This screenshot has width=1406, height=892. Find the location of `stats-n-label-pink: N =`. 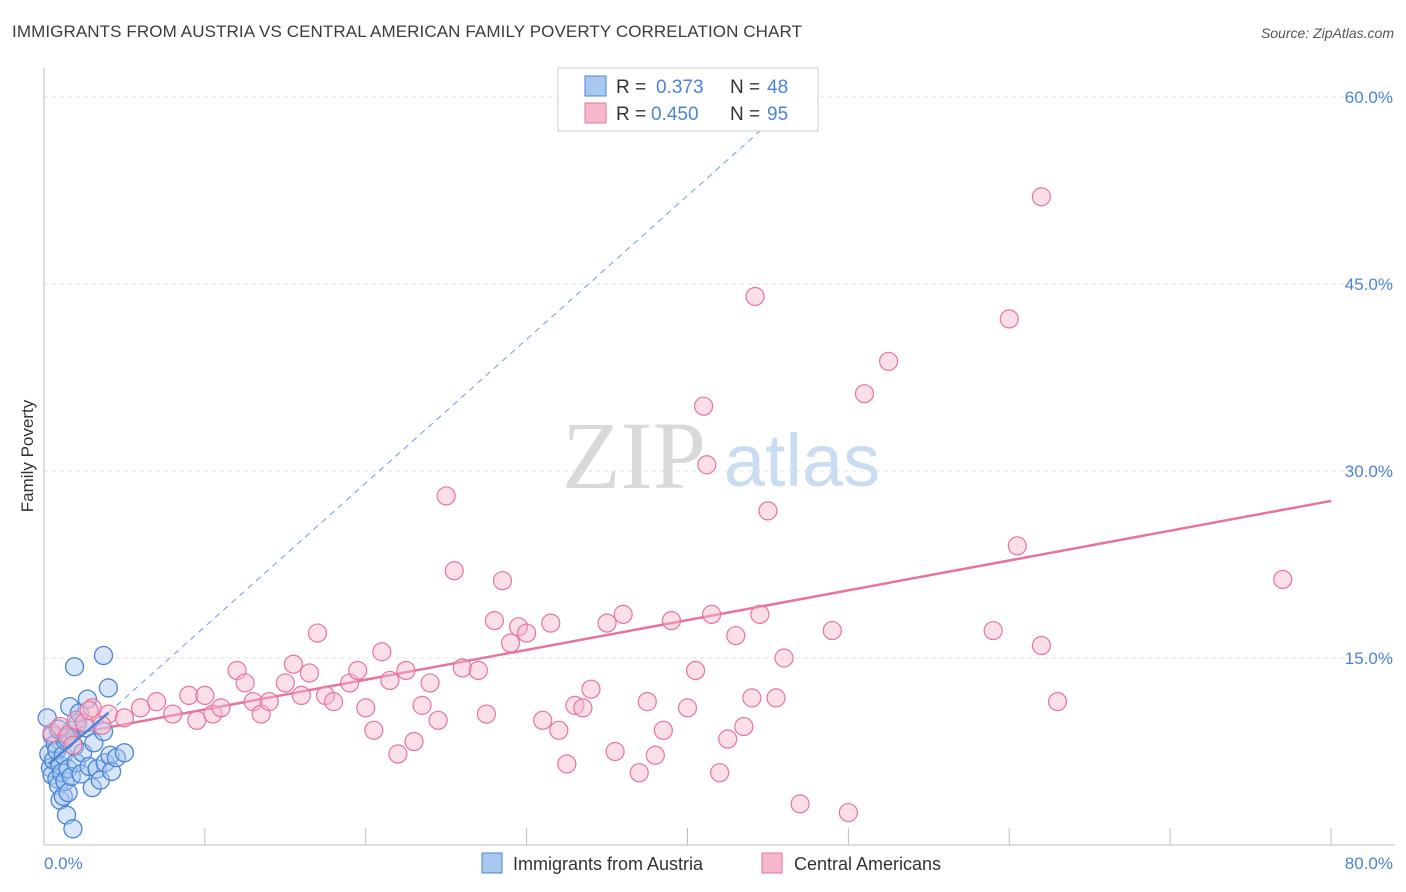

stats-n-label-pink: N = is located at coordinates (745, 114).